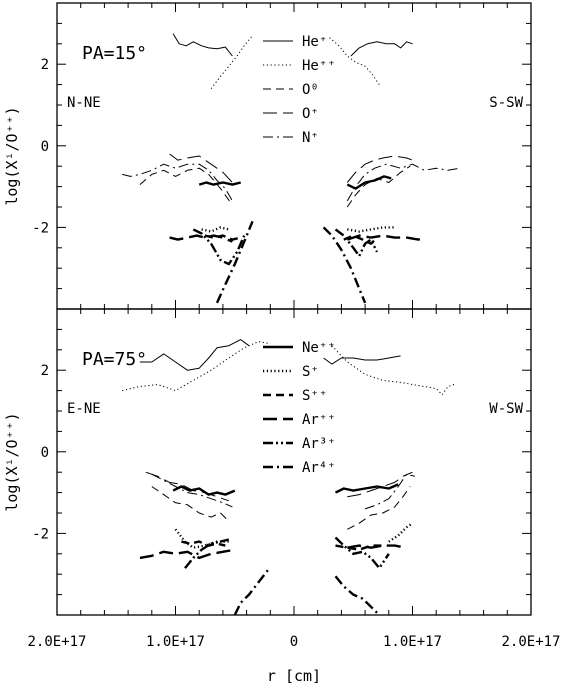 This screenshot has width=566, height=692. Describe the element at coordinates (84, 409) in the screenshot. I see `left-direction-label: E-NE` at that location.